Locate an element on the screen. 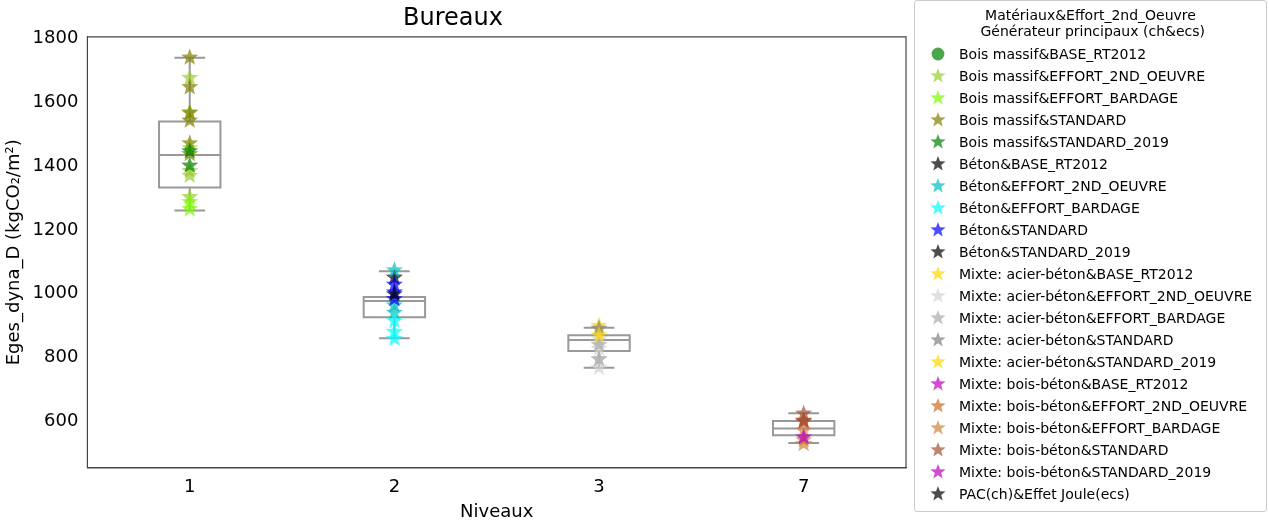  legend-label: Bois massif&STANDARD_2019 is located at coordinates (1064, 142).